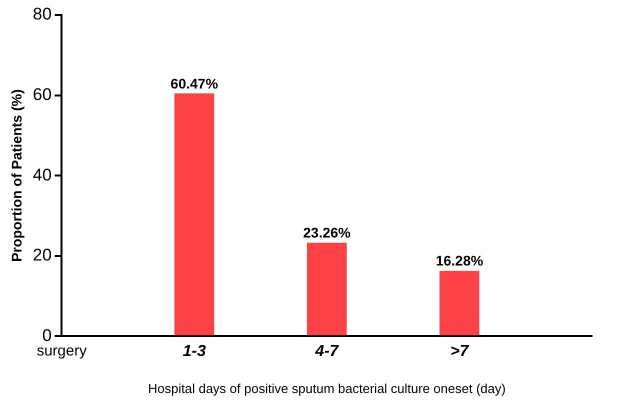  What do you see at coordinates (327, 388) in the screenshot?
I see `x-axis-title: Hospital days of positive sputum bacterial culture oneset (day)` at bounding box center [327, 388].